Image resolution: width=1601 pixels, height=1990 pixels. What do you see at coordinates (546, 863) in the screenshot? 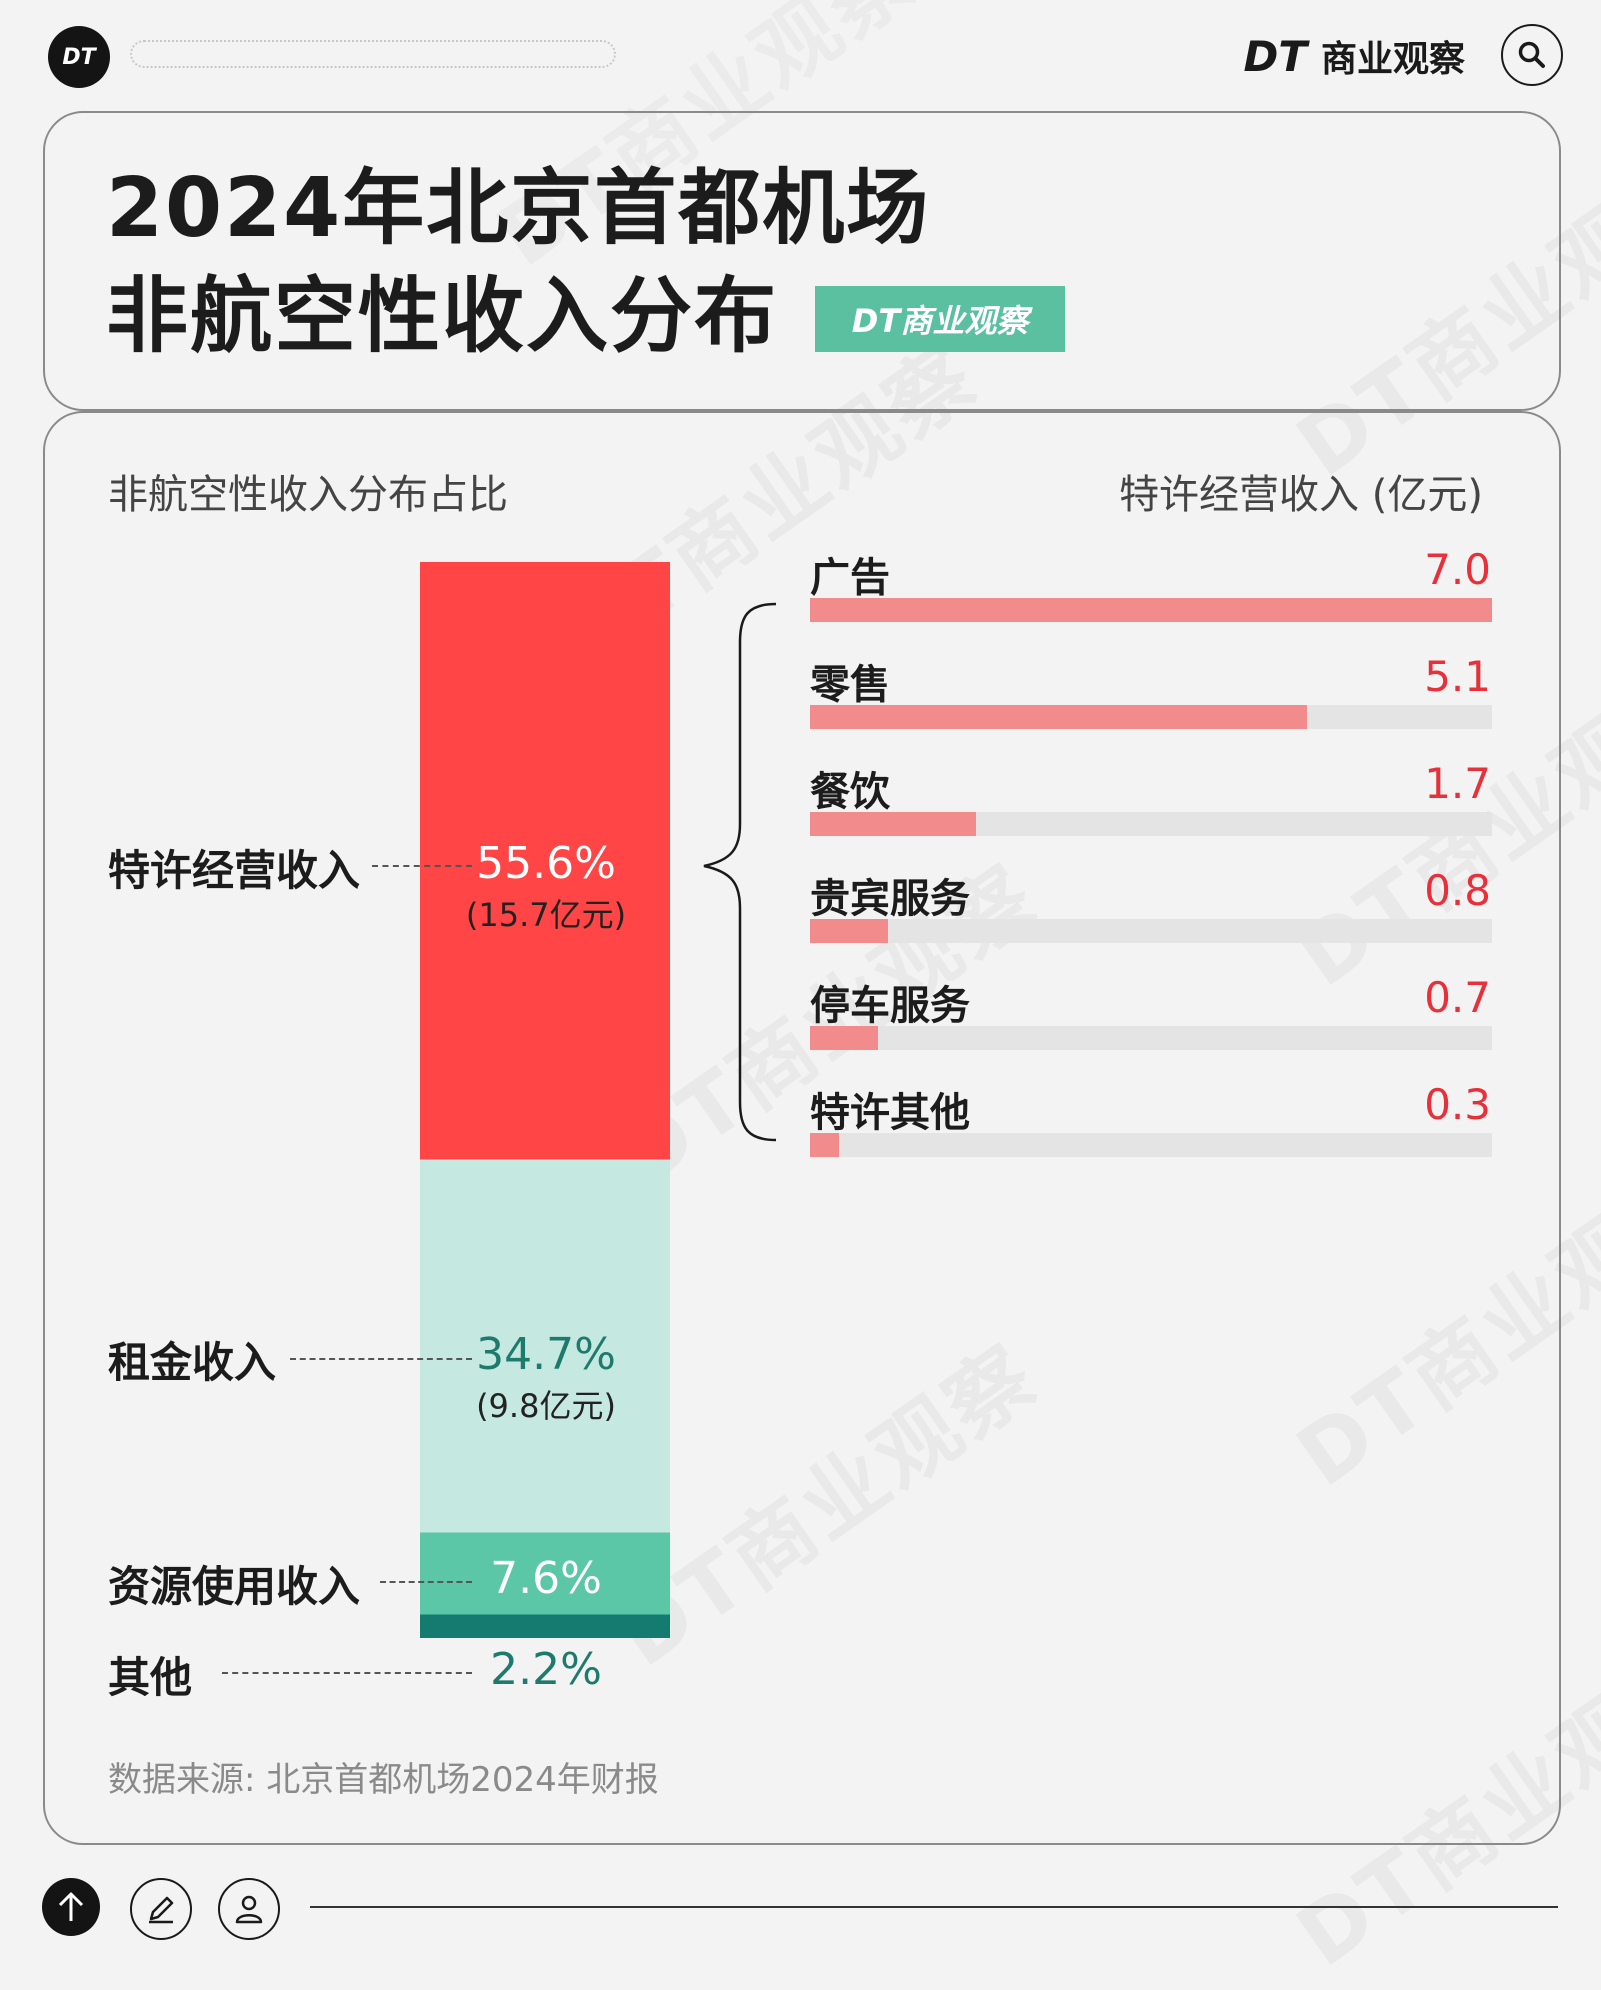
I see `segment-value-concession: 55.6%` at bounding box center [546, 863].